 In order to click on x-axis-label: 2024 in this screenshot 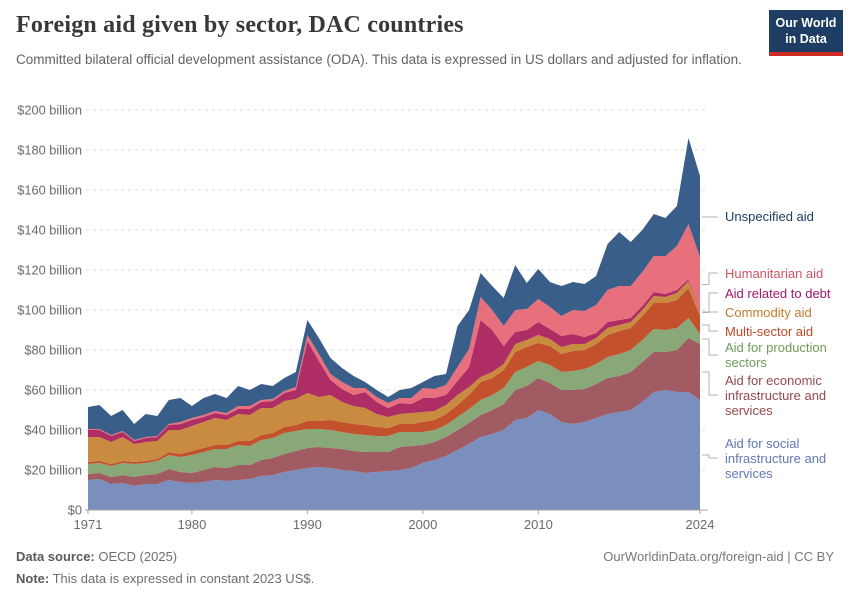, I will do `click(700, 524)`.